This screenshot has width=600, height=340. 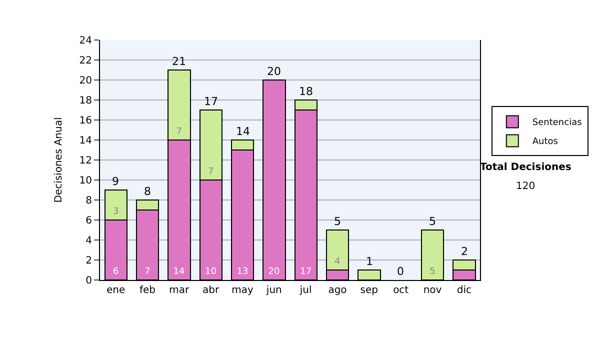 What do you see at coordinates (433, 272) in the screenshot?
I see `data-label: 5` at bounding box center [433, 272].